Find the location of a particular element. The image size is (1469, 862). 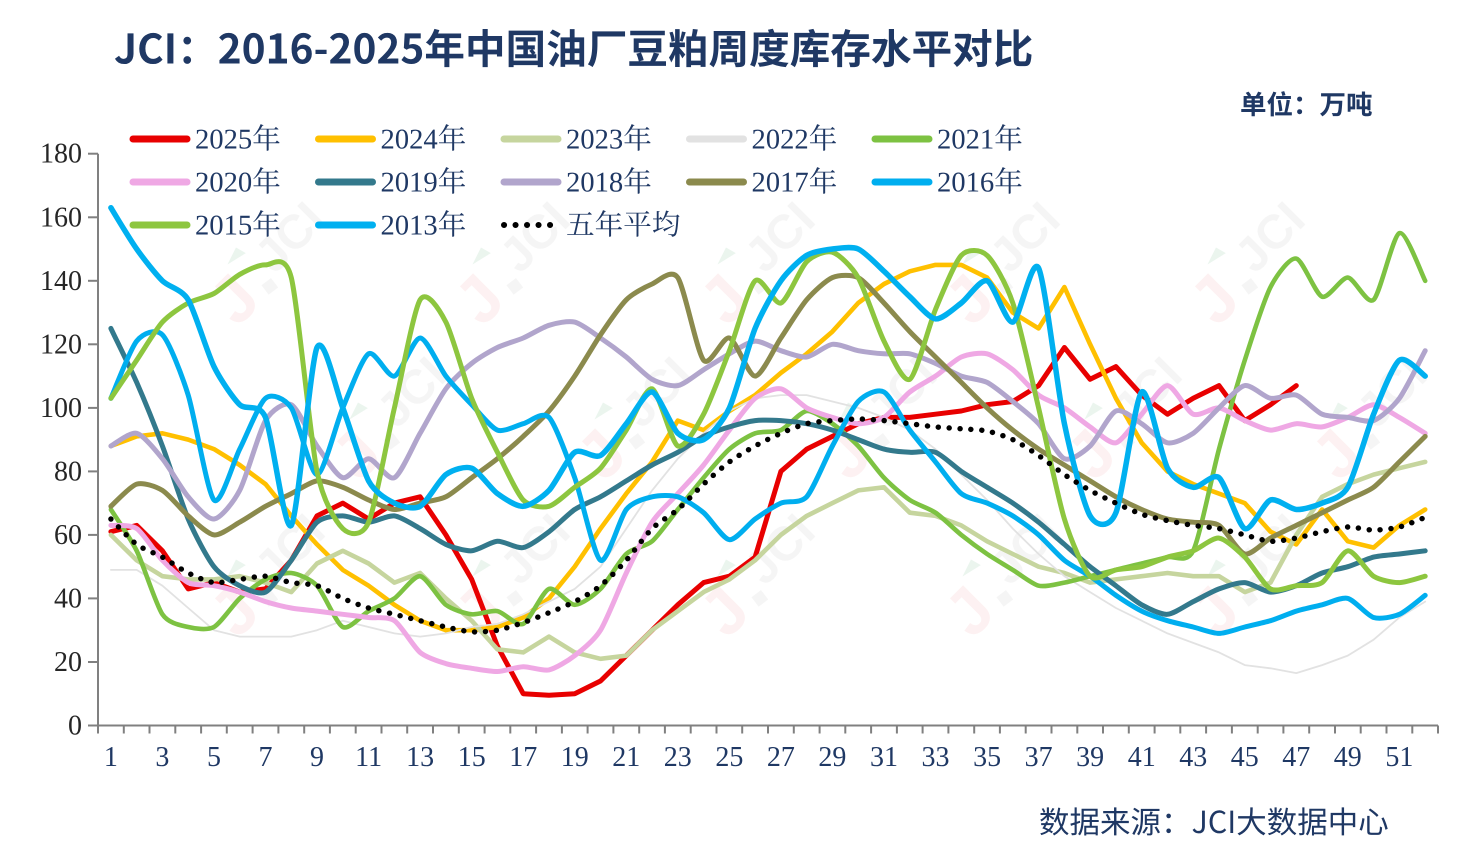

svg-text: 11 is located at coordinates (368, 757).